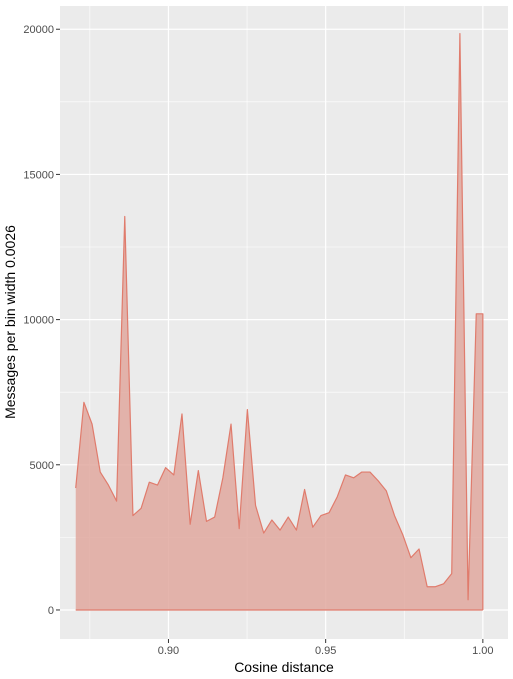  I want to click on y-tick-label: 15000, so click(38, 175).